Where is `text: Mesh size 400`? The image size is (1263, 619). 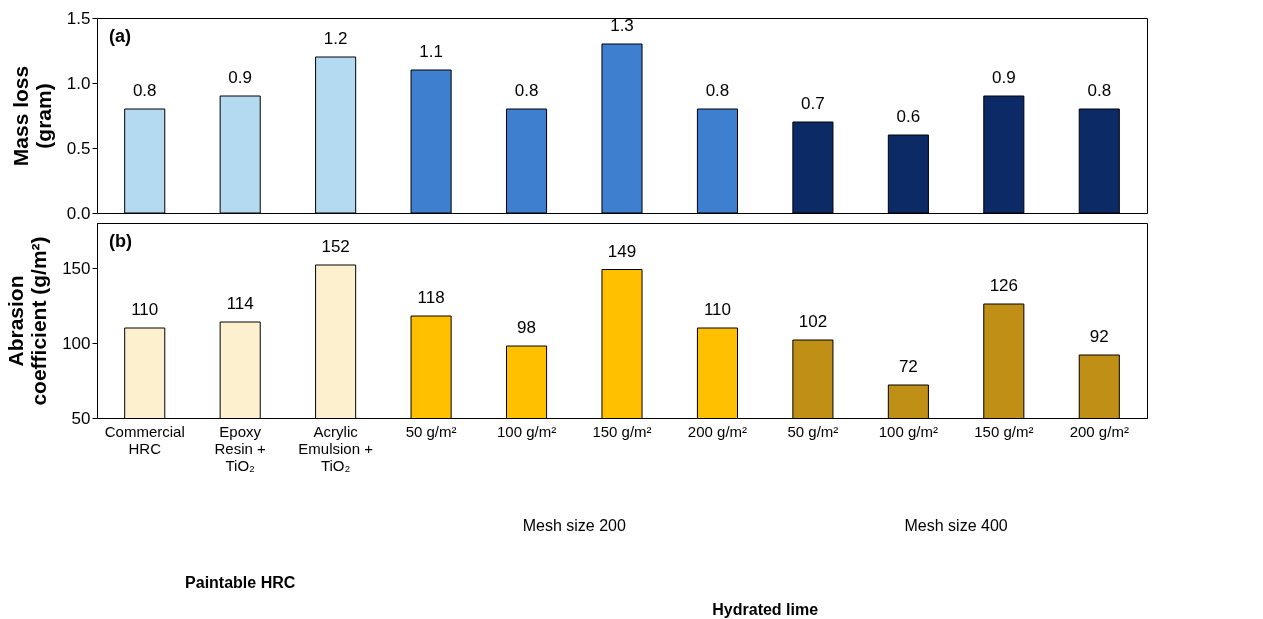 text: Mesh size 400 is located at coordinates (956, 525).